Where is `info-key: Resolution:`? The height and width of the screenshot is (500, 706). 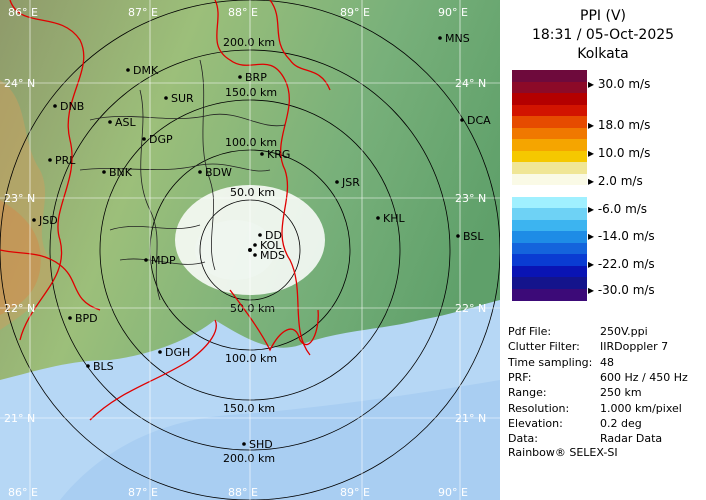
info-key: Resolution: is located at coordinates (539, 408).